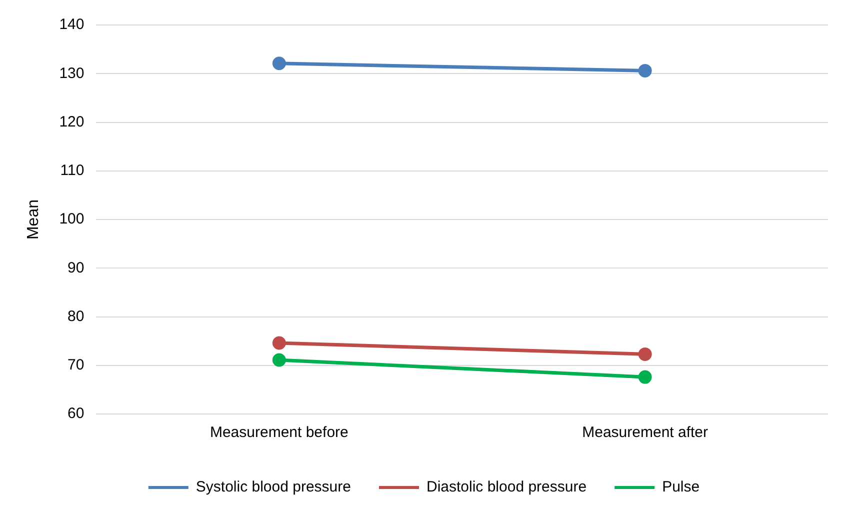  Describe the element at coordinates (681, 487) in the screenshot. I see `legend-label: Pulse` at that location.